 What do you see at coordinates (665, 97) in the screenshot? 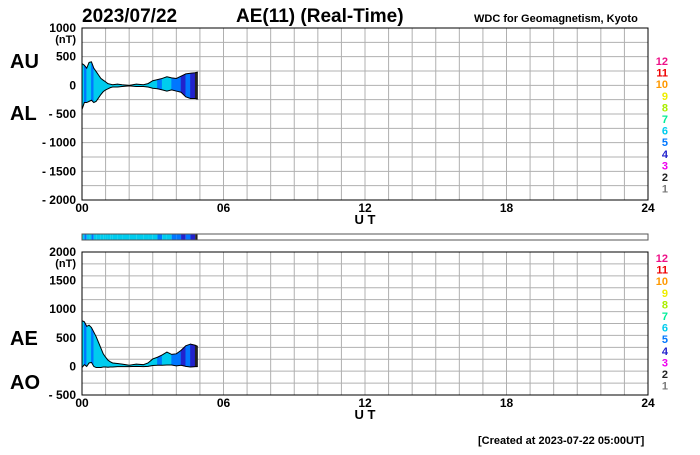
I see `legend-level: 9` at bounding box center [665, 97].